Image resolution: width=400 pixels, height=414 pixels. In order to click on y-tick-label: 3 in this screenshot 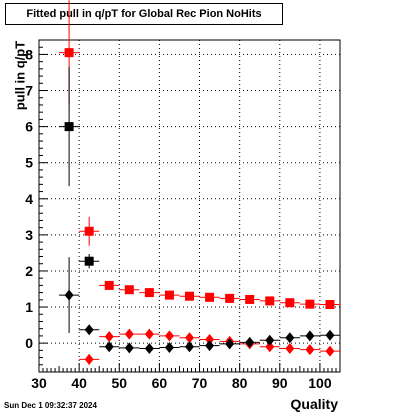, I will do `click(29, 235)`.